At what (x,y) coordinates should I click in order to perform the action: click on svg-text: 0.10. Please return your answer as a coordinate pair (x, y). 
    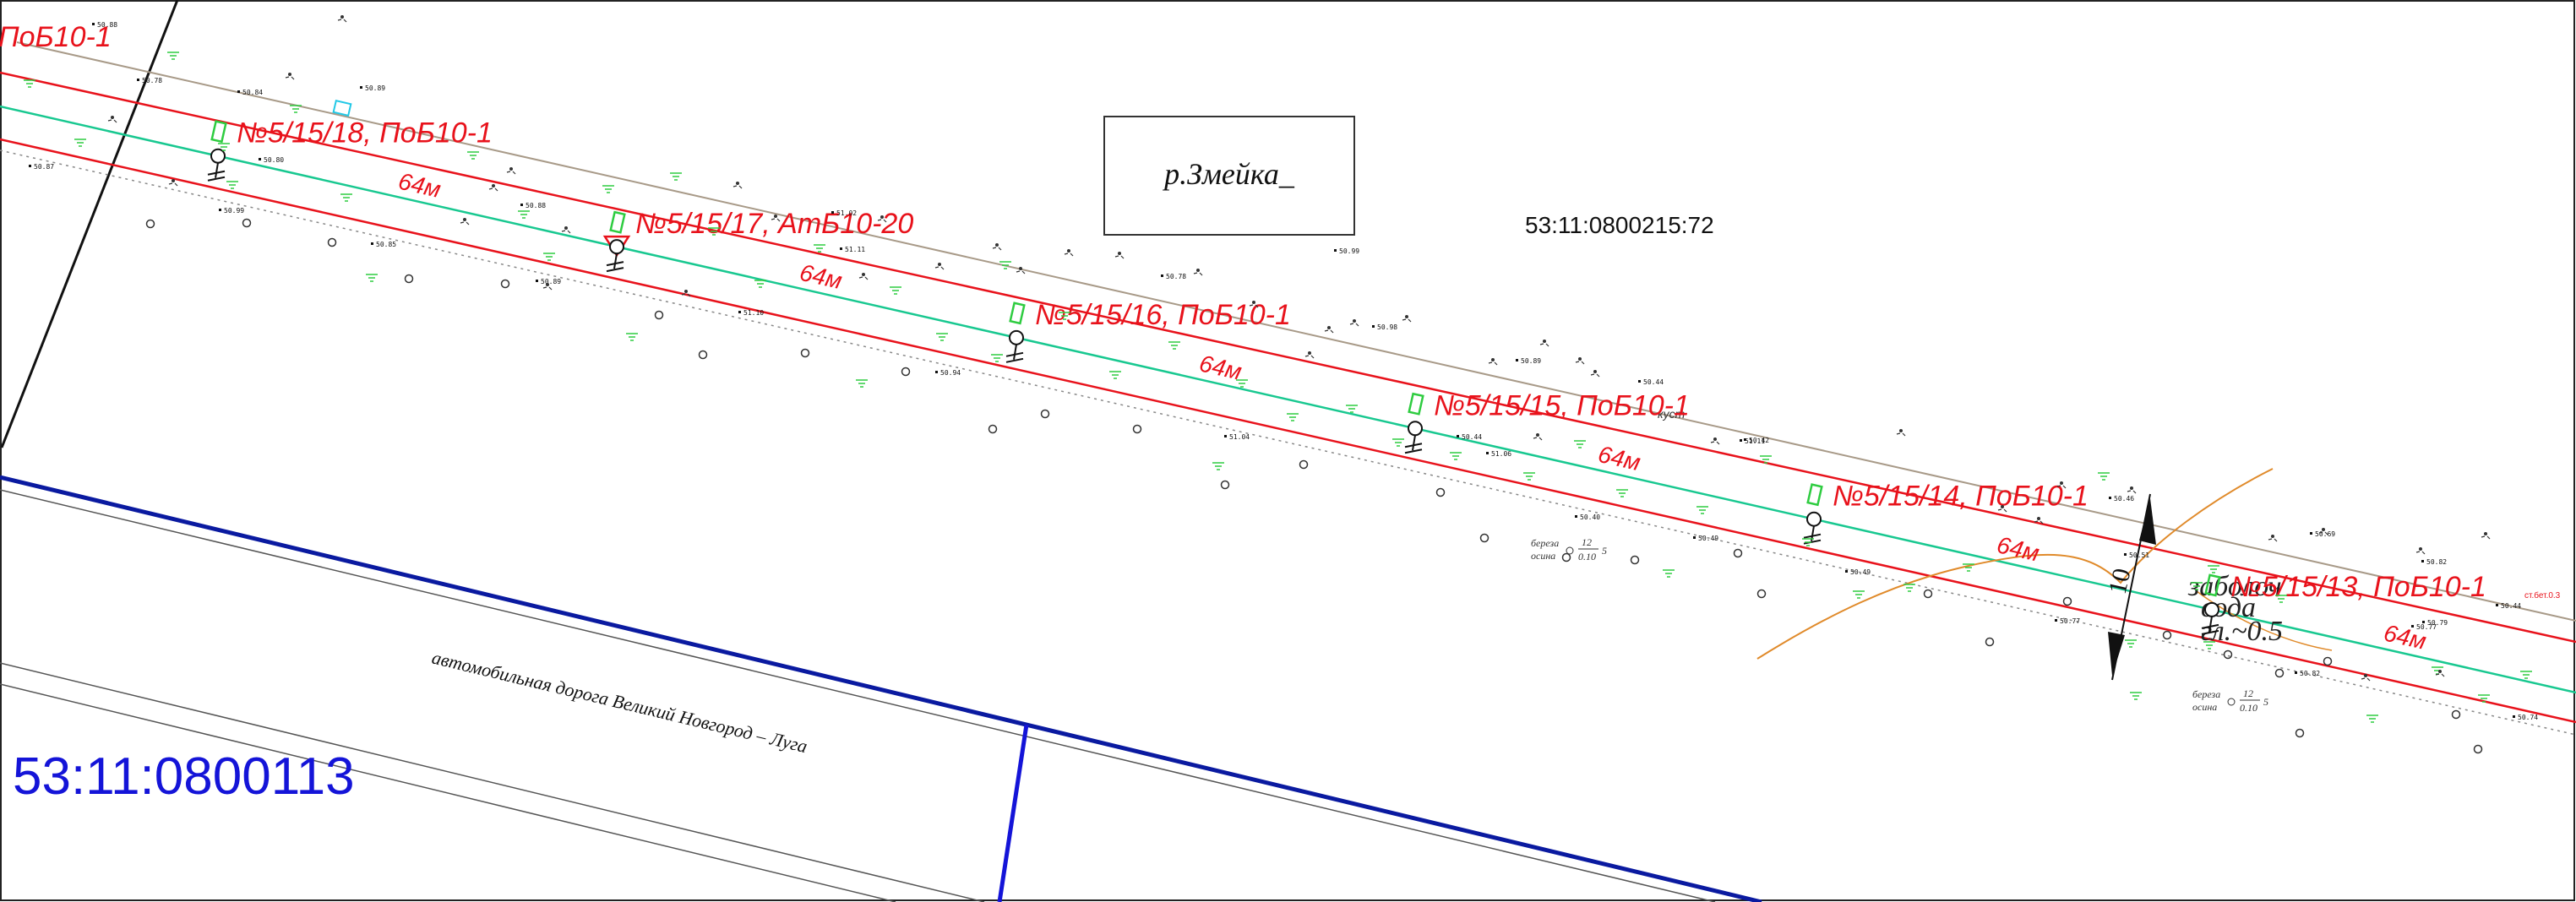
    Looking at the image, I should click on (2248, 708).